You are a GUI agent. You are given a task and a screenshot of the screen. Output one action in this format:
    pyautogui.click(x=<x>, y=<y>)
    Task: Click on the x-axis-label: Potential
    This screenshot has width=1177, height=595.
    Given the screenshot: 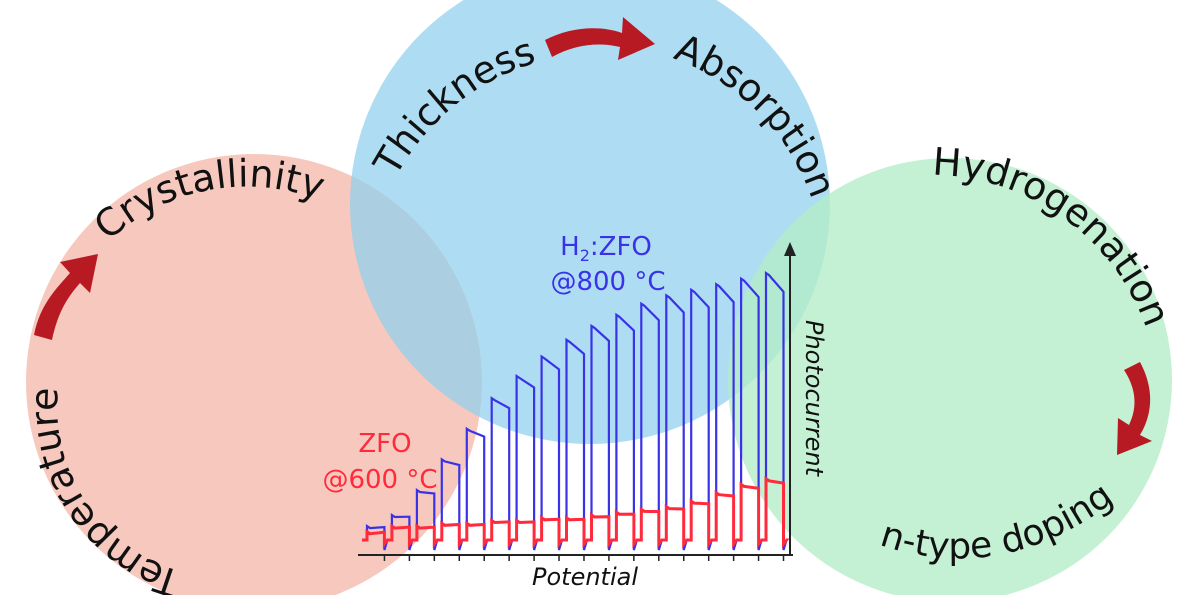 What is the action you would take?
    pyautogui.click(x=585, y=577)
    